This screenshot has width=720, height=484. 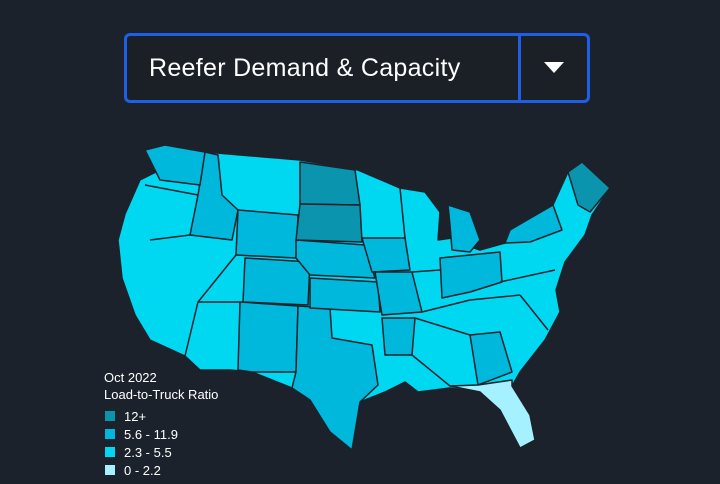 I want to click on caret-icon, so click(x=554, y=67).